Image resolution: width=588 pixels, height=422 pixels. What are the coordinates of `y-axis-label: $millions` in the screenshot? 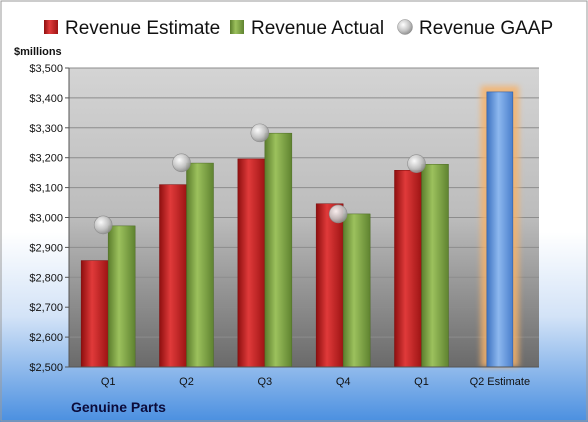 It's located at (38, 52).